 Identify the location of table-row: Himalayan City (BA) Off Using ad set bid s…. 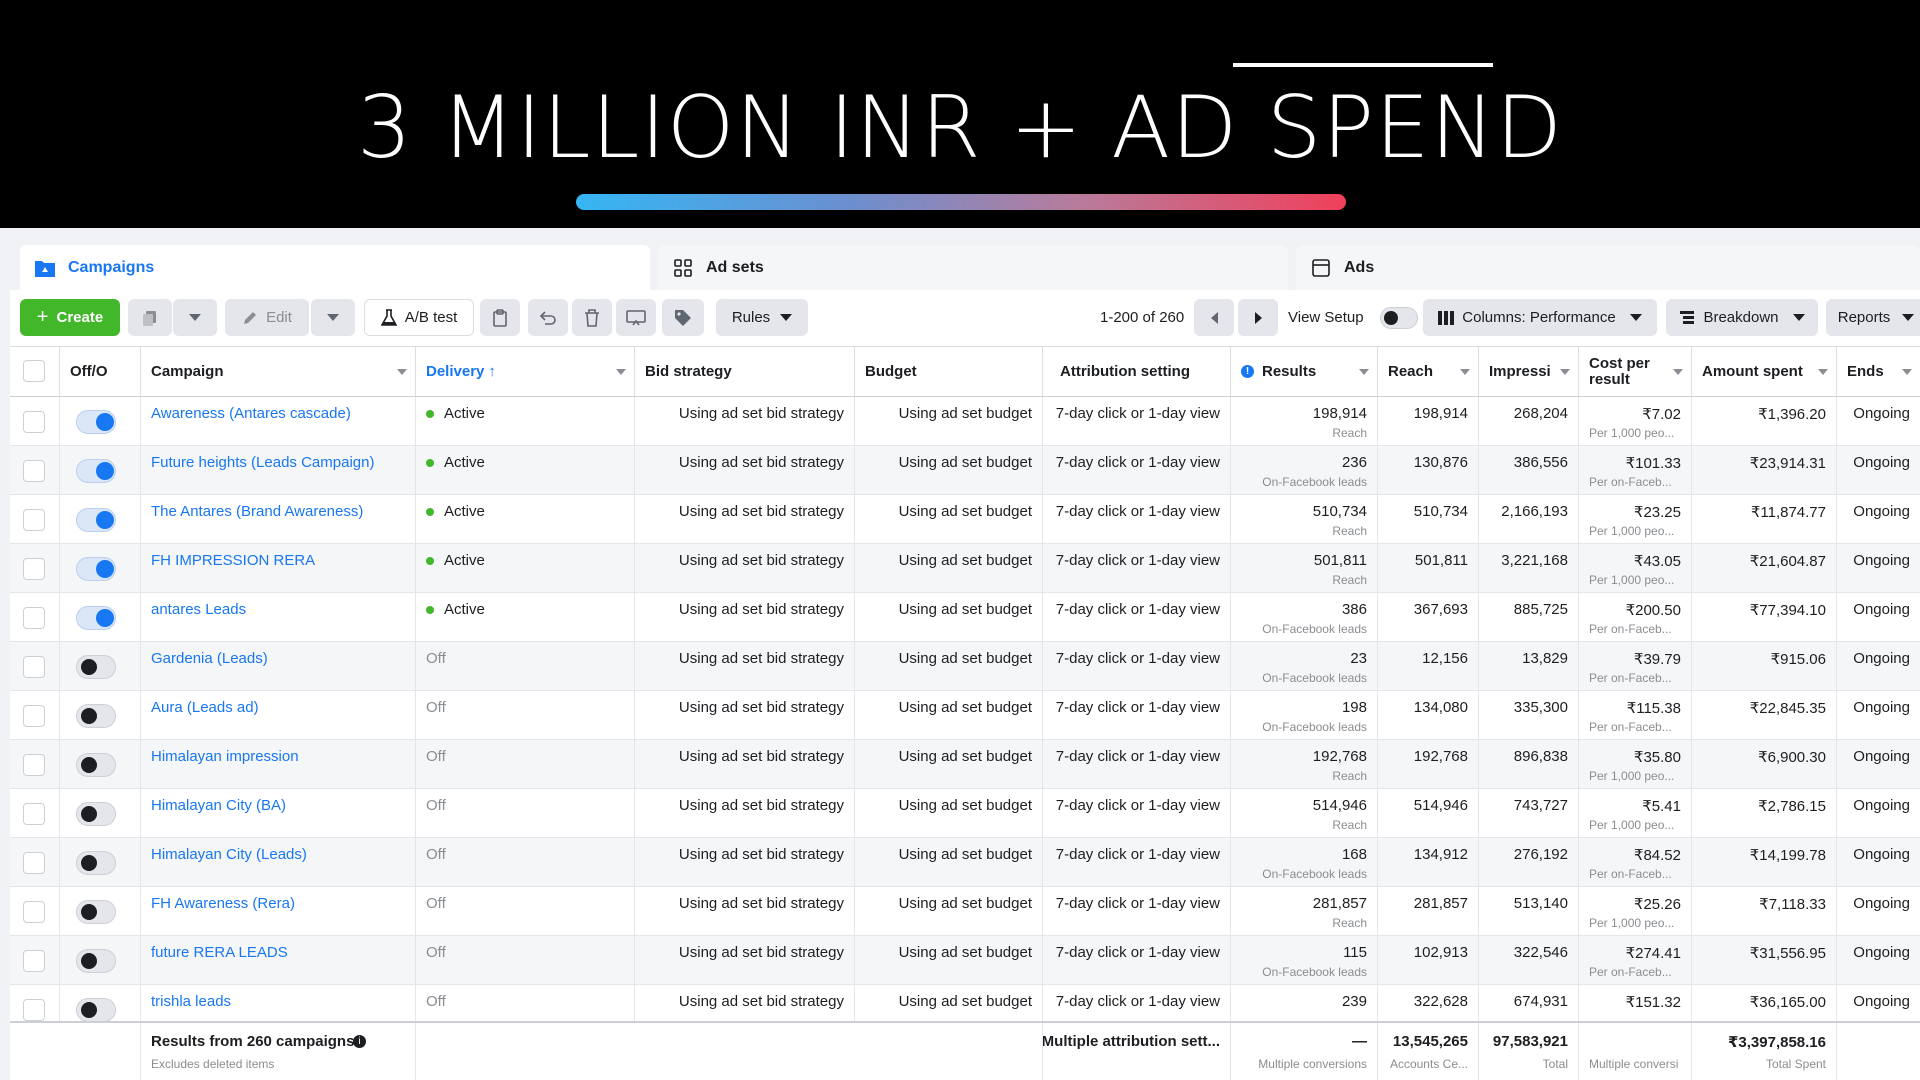
(965, 813).